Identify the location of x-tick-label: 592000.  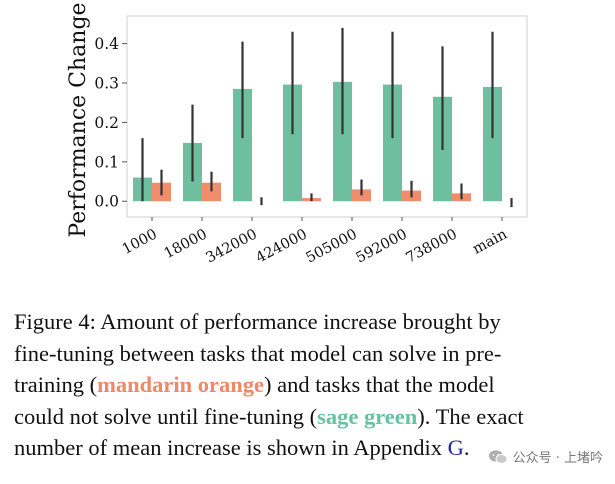
(381, 246).